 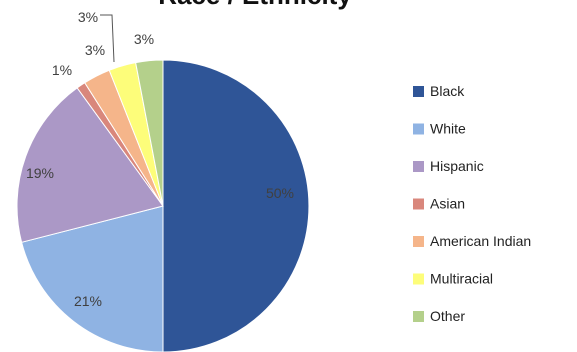 I want to click on pie-slice-other, so click(x=149, y=133).